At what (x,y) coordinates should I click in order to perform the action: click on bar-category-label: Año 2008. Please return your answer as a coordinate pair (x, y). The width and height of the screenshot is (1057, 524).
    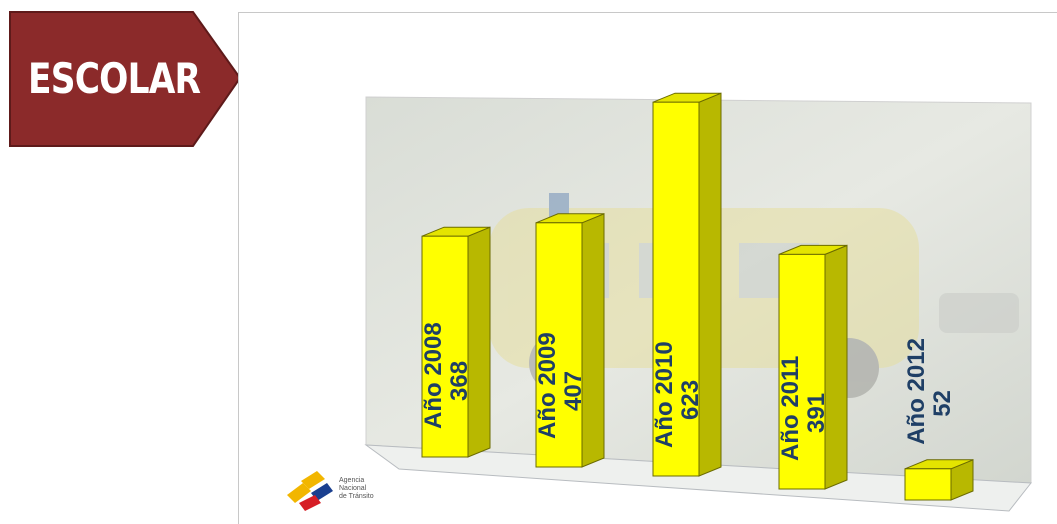
    Looking at the image, I should click on (433, 375).